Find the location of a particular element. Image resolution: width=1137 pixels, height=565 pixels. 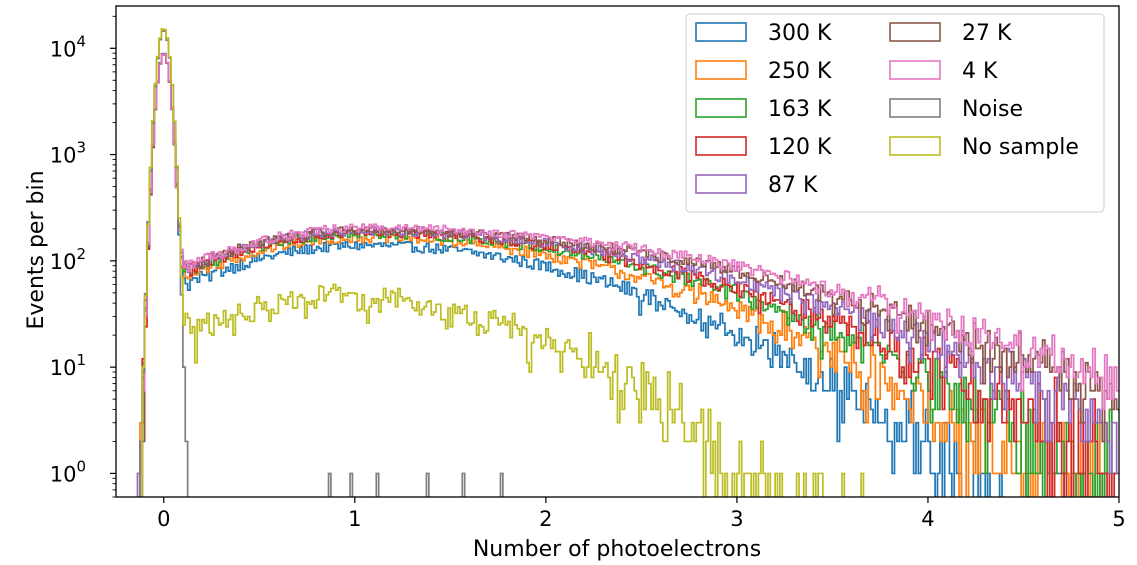

y-tick-label: 10¹ is located at coordinates (68, 365).